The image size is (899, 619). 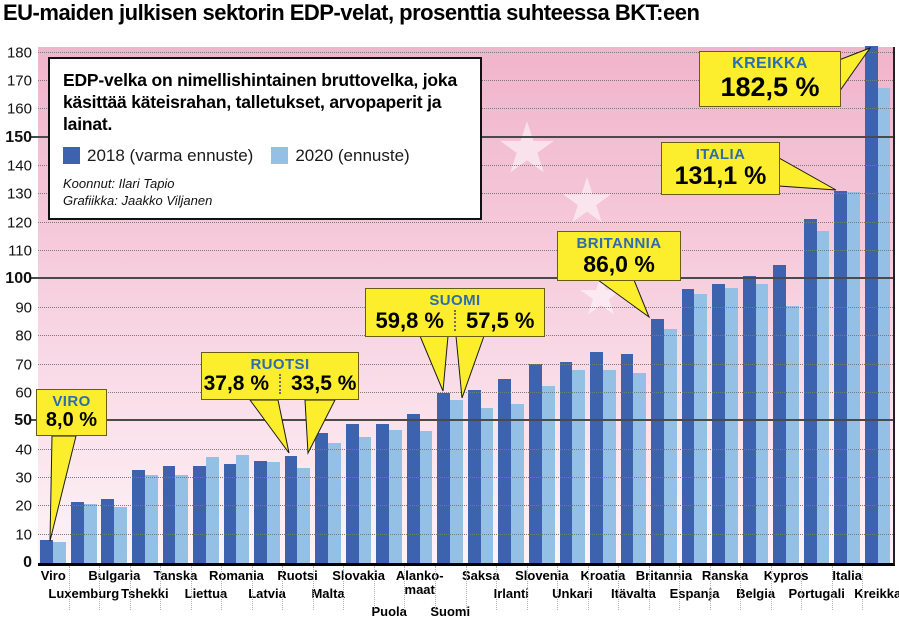 I want to click on y-axis-label: 20, so click(x=23, y=506).